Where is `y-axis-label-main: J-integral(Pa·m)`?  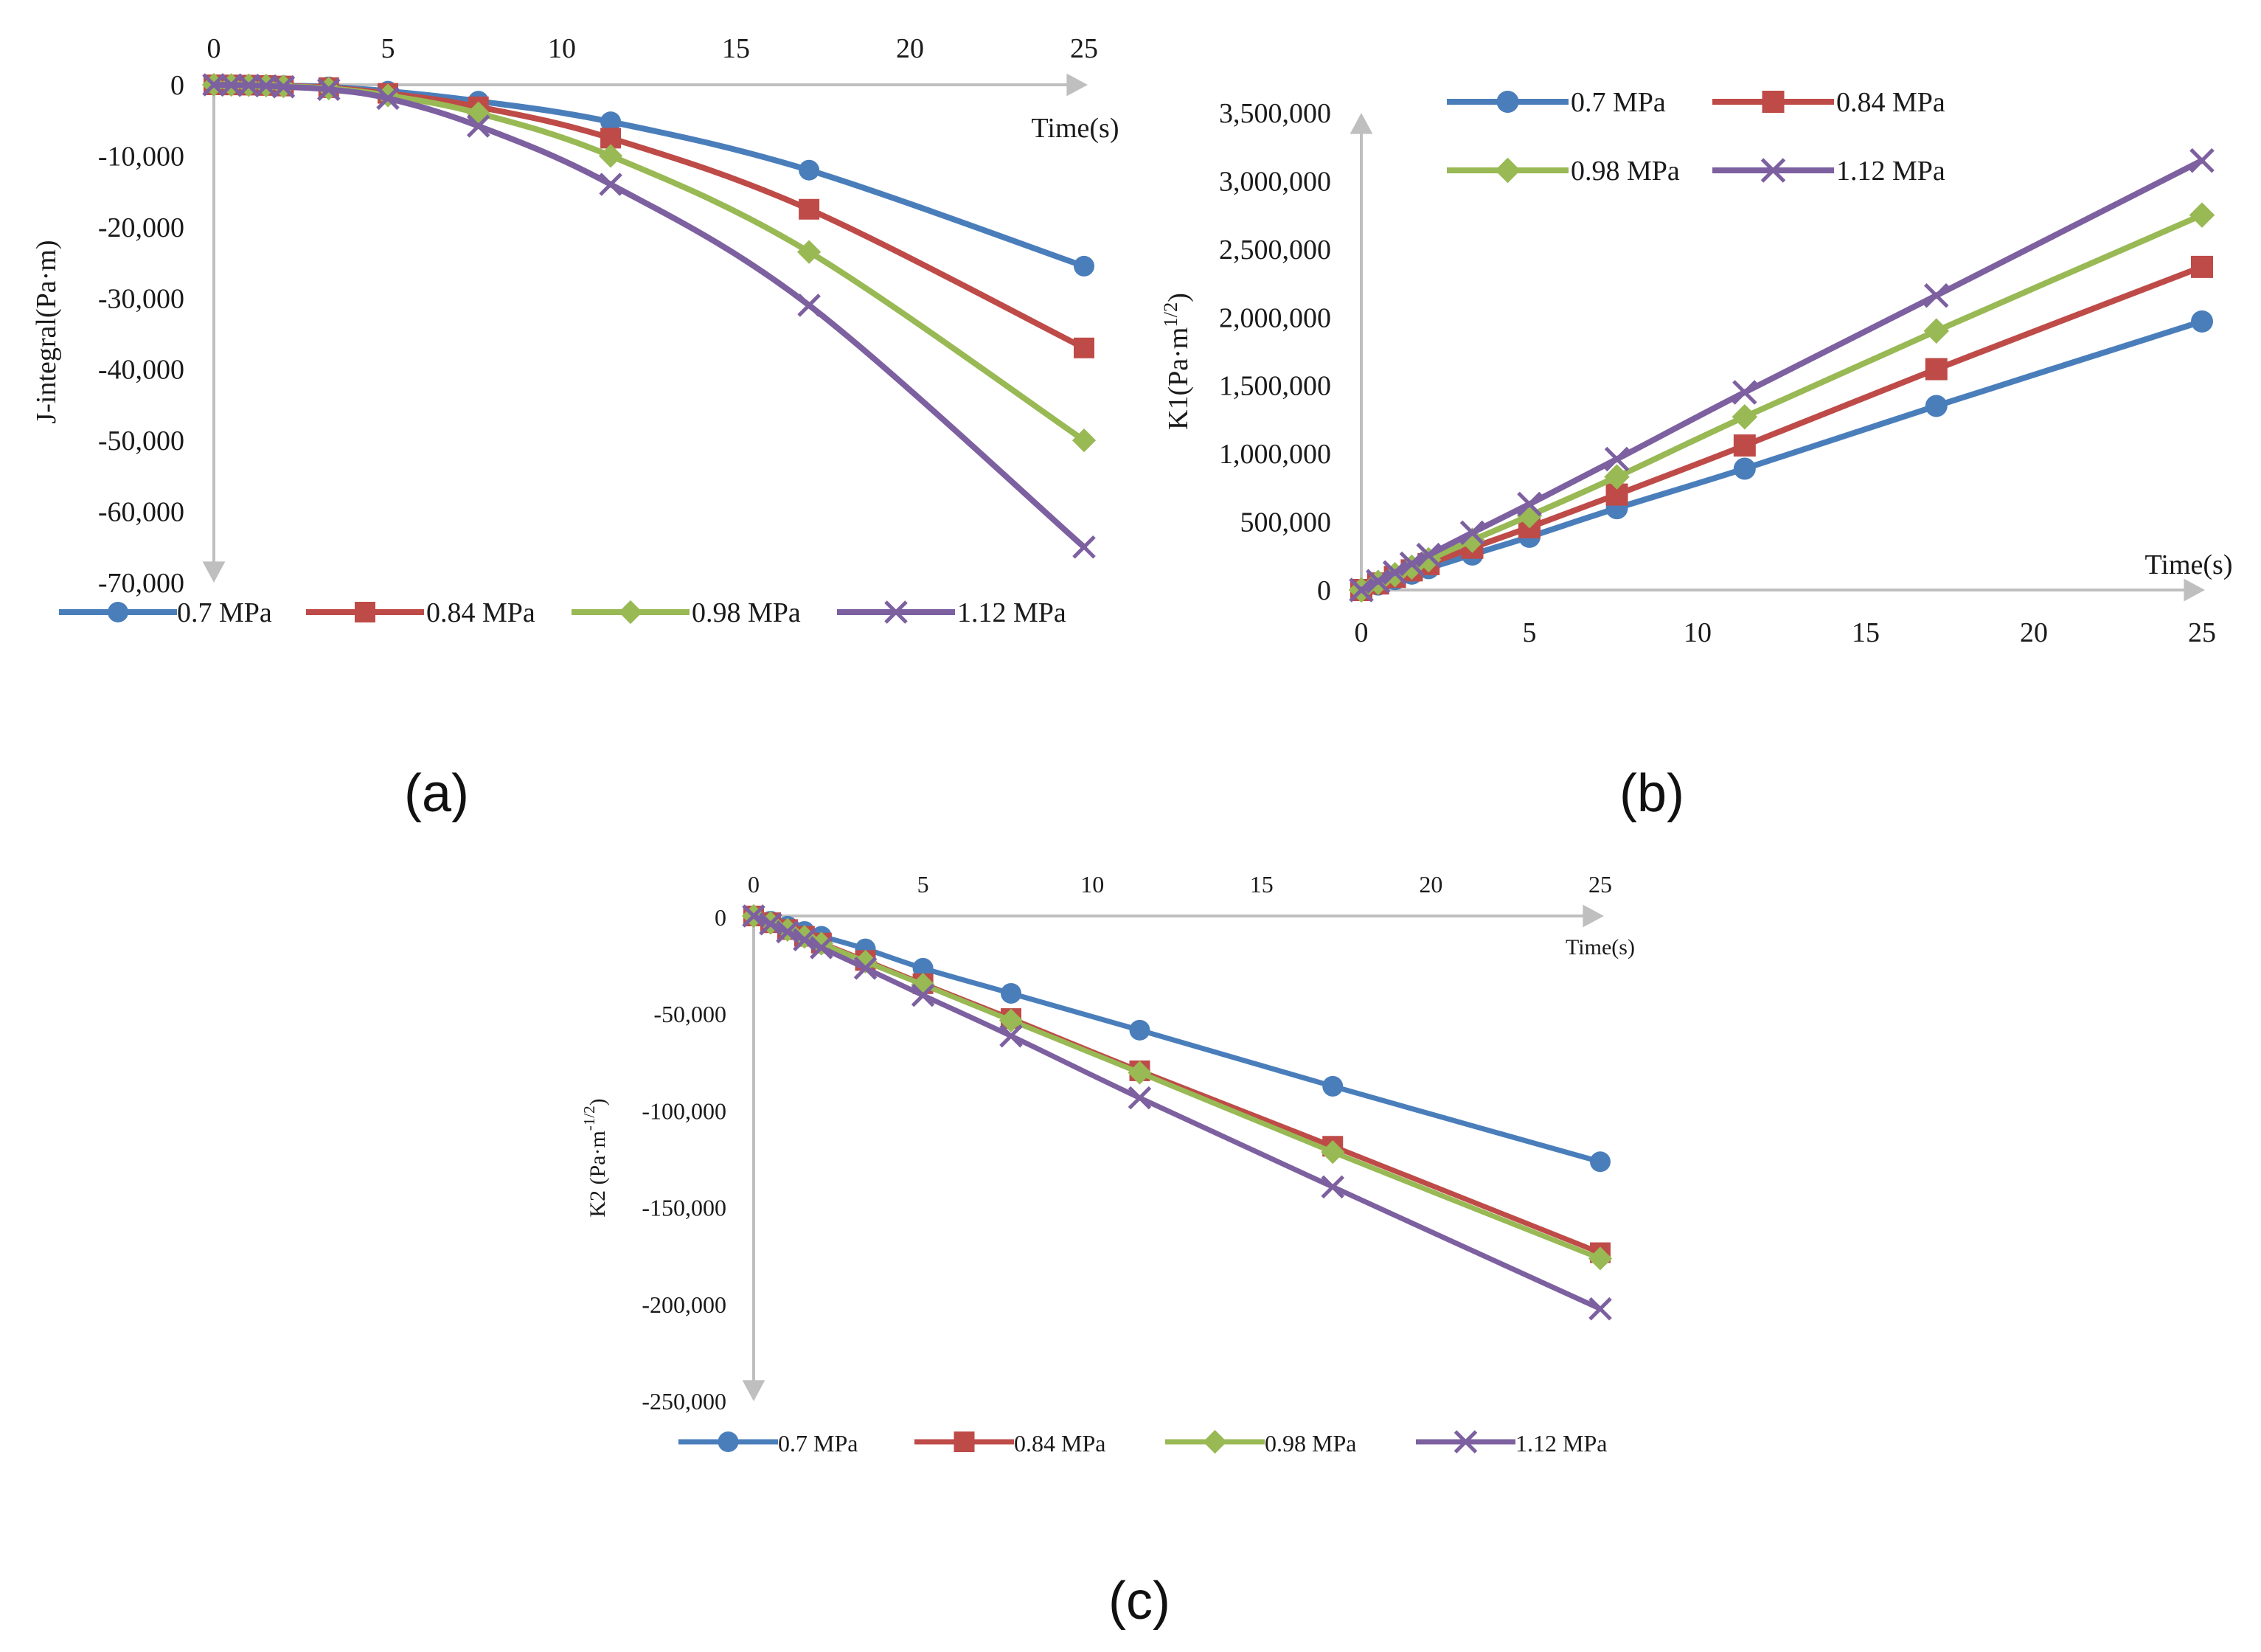
y-axis-label-main: J-integral(Pa·m) is located at coordinates (46, 331).